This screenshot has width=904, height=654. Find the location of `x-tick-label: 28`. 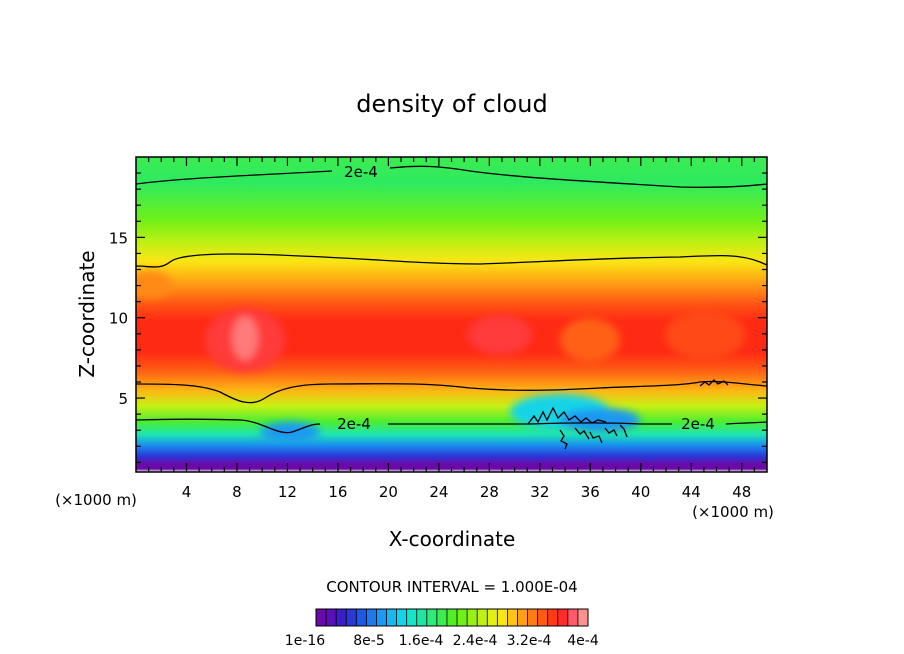

x-tick-label: 28 is located at coordinates (489, 492).